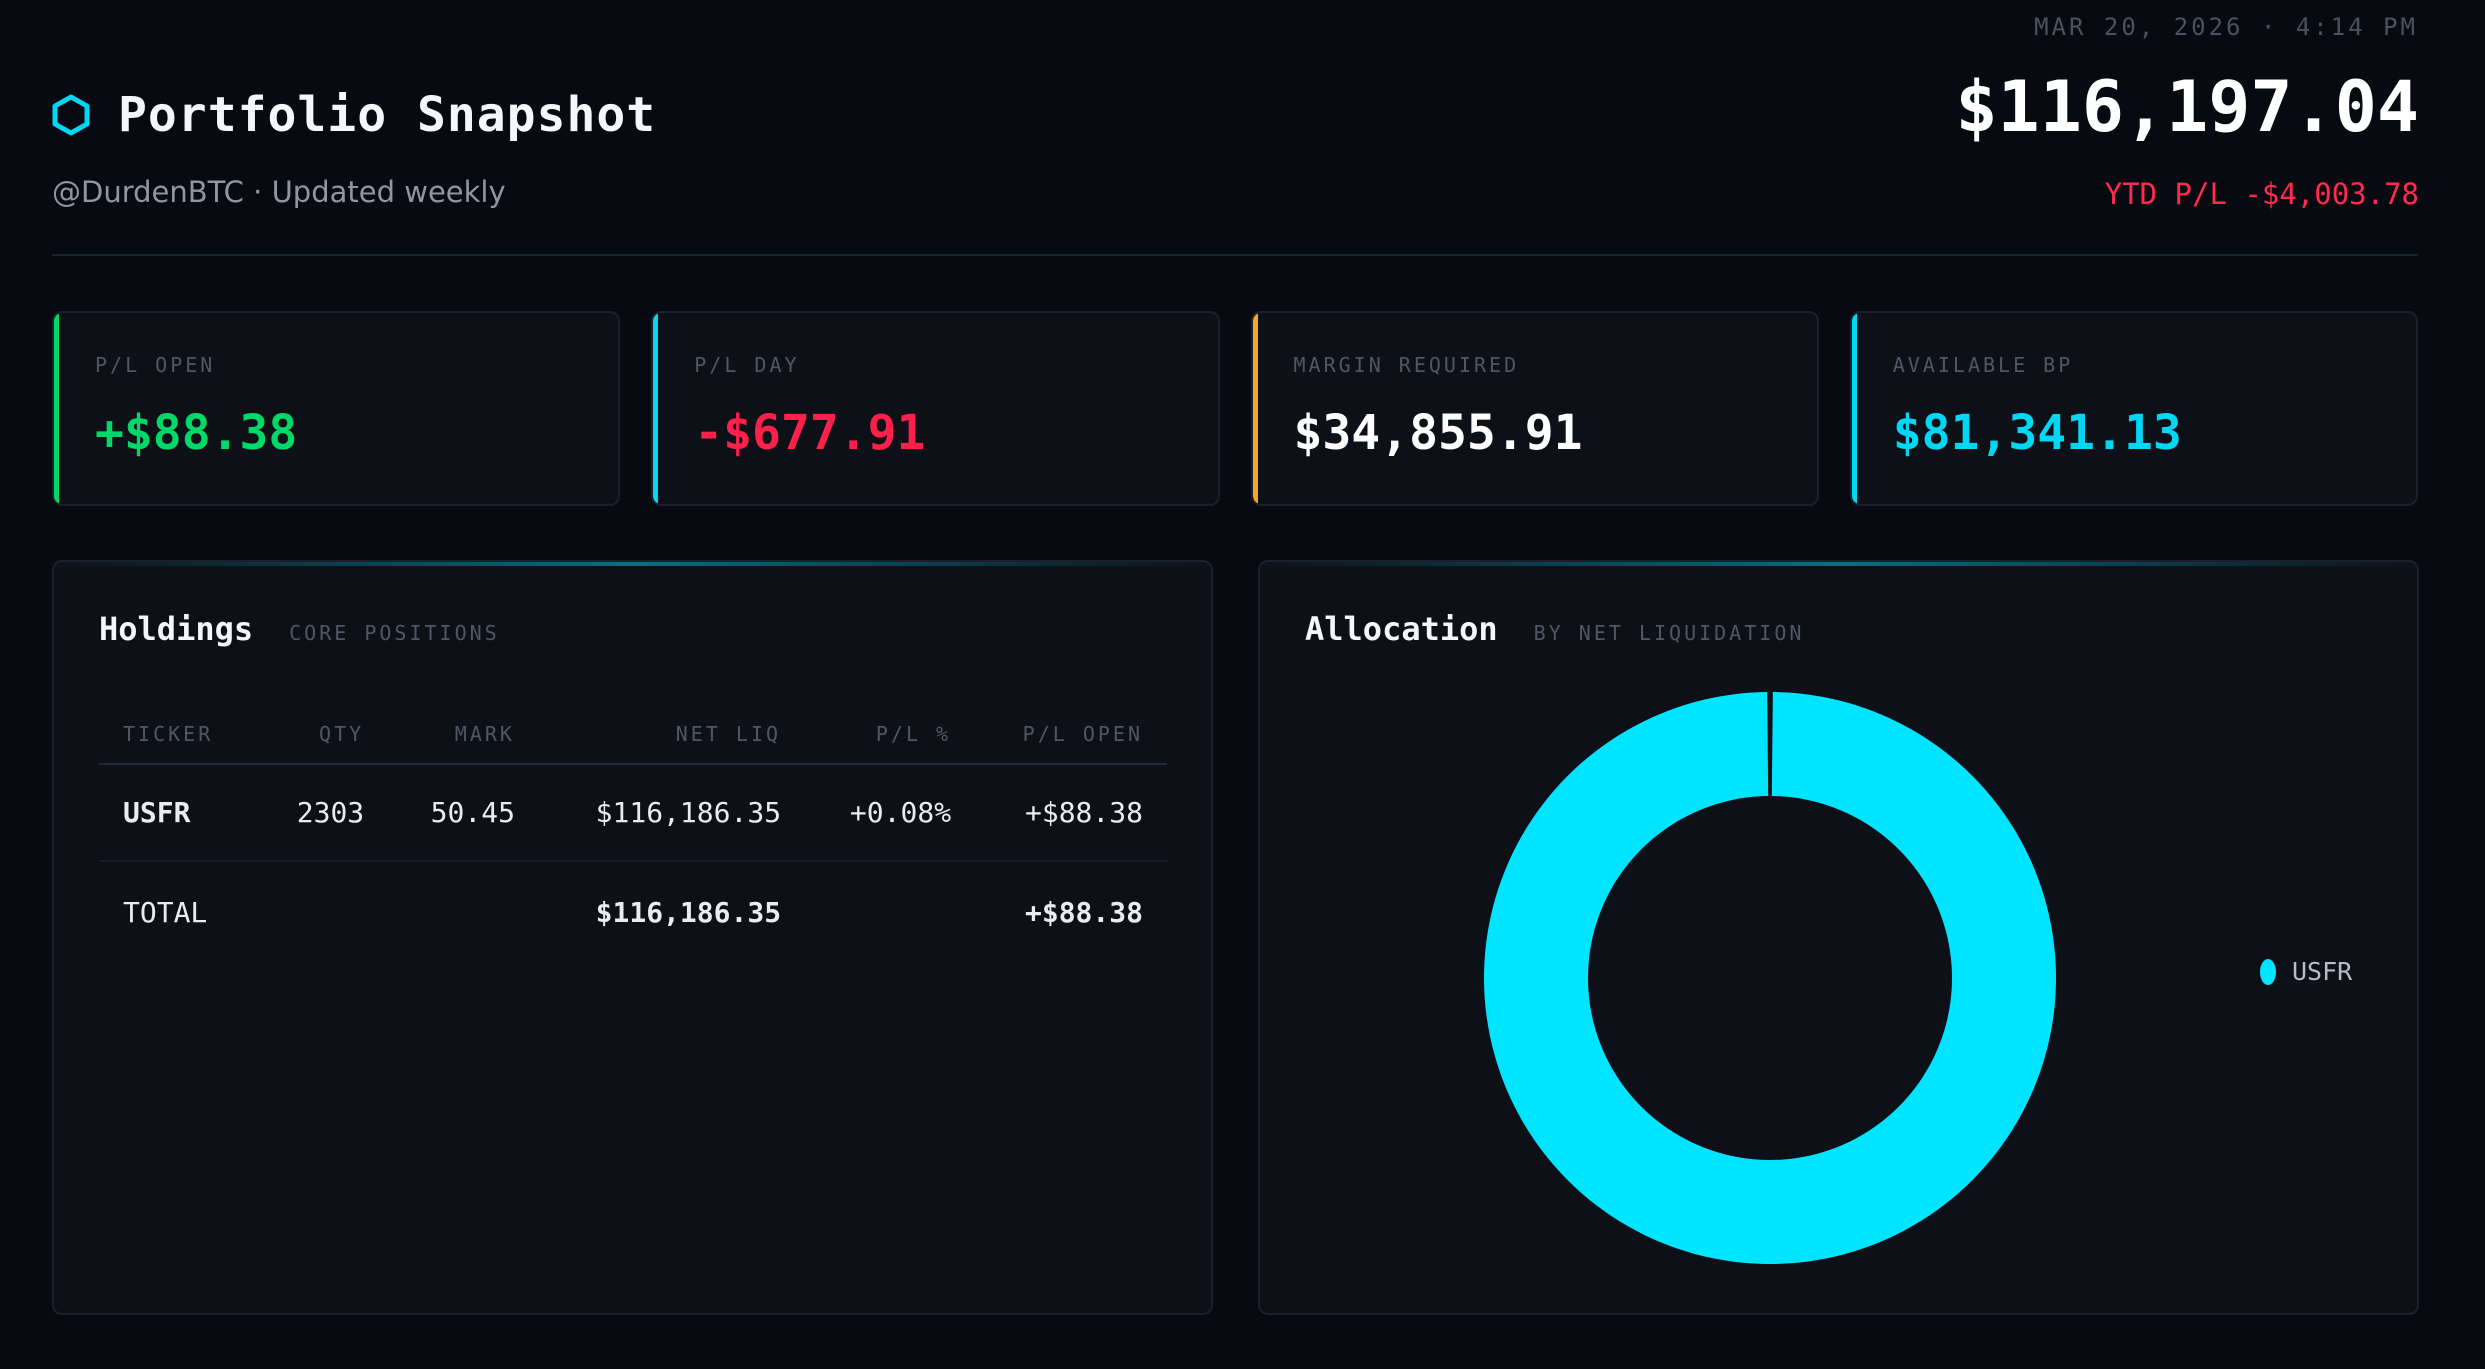 This screenshot has height=1369, width=2485. I want to click on stat-label: MARGIN REQUIRED, so click(1406, 365).